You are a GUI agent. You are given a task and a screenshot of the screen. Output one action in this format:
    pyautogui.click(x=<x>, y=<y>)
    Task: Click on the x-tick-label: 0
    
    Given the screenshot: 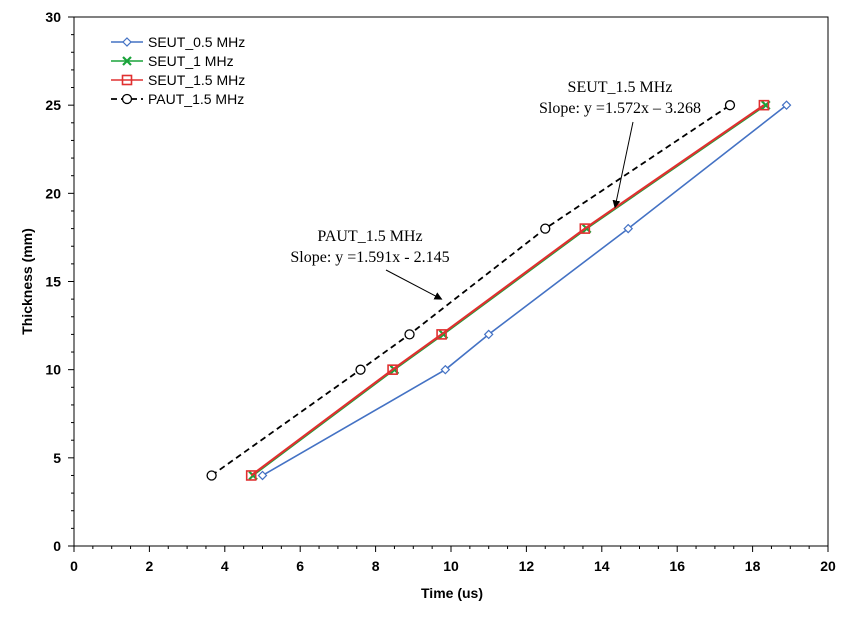 What is the action you would take?
    pyautogui.click(x=74, y=566)
    